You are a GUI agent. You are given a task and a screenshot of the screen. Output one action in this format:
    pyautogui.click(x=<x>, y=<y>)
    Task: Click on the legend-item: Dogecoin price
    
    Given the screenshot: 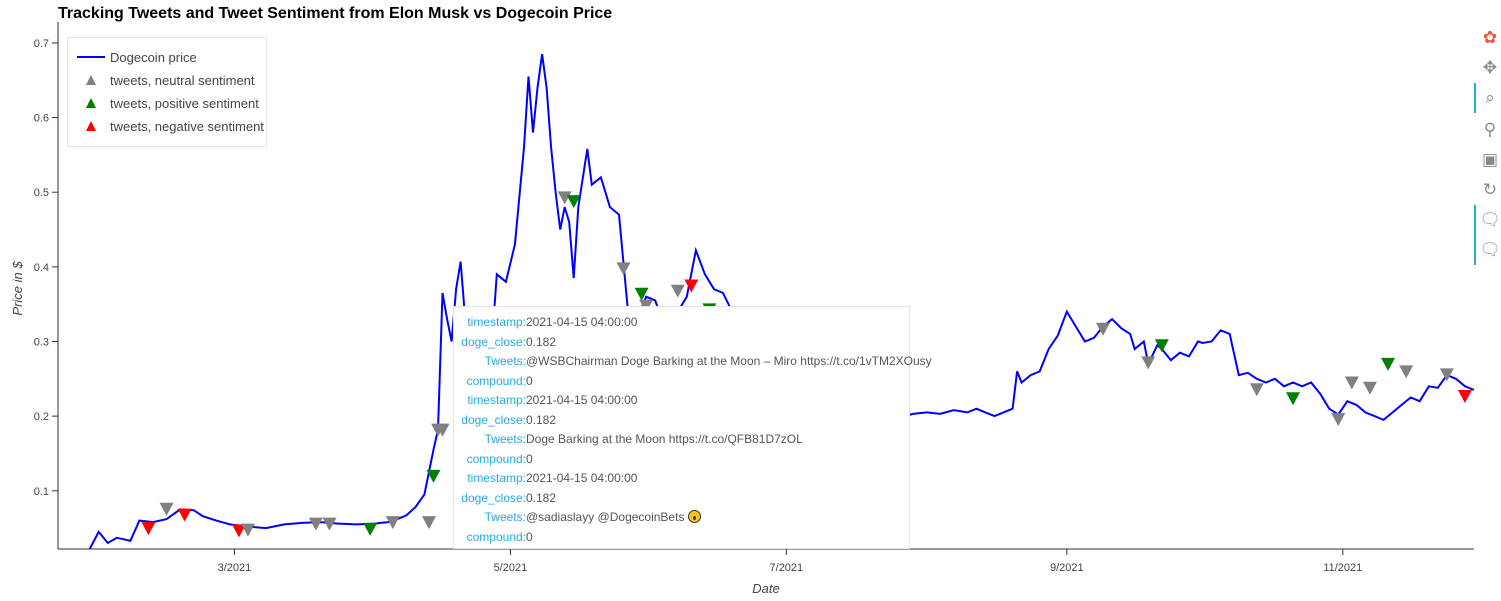 What is the action you would take?
    pyautogui.click(x=136, y=57)
    